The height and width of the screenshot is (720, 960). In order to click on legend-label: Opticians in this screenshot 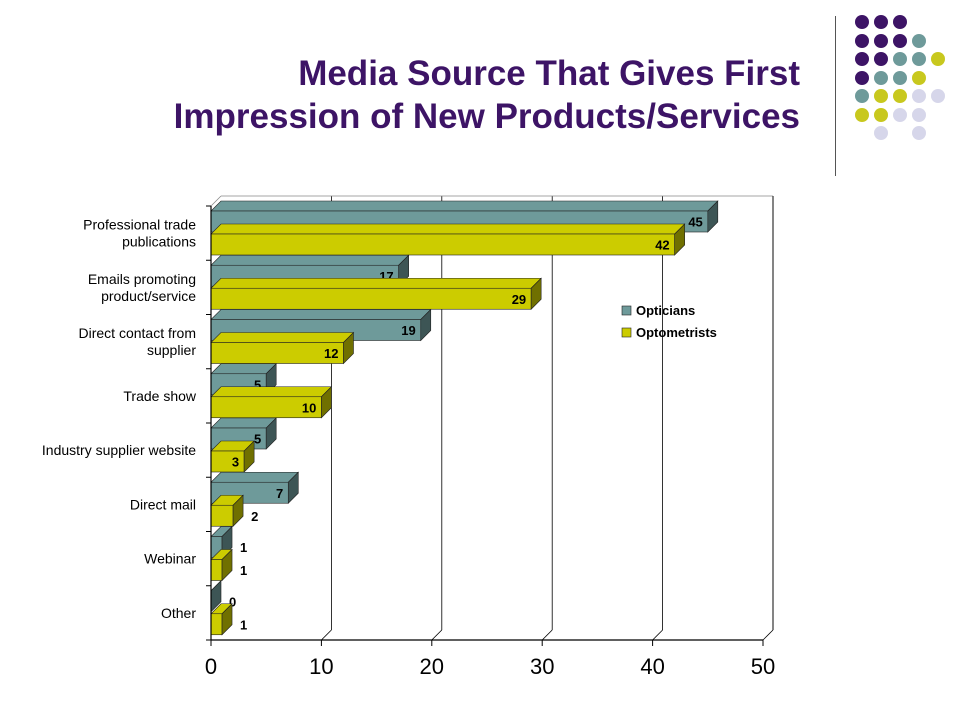, I will do `click(665, 310)`.